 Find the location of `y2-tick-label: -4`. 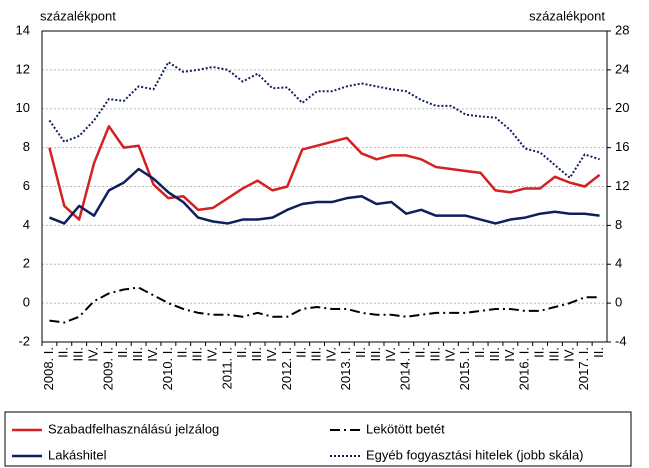

y2-tick-label: -4 is located at coordinates (621, 340).